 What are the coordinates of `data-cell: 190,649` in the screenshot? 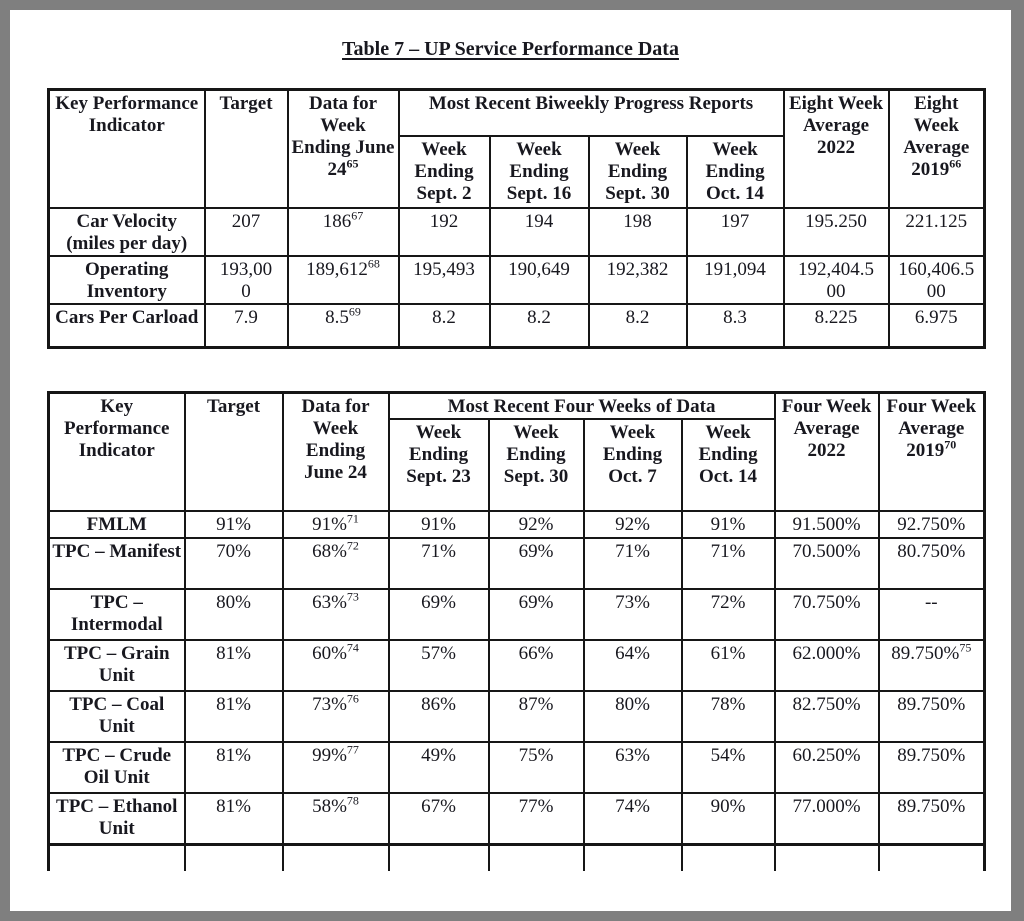 It's located at (539, 279).